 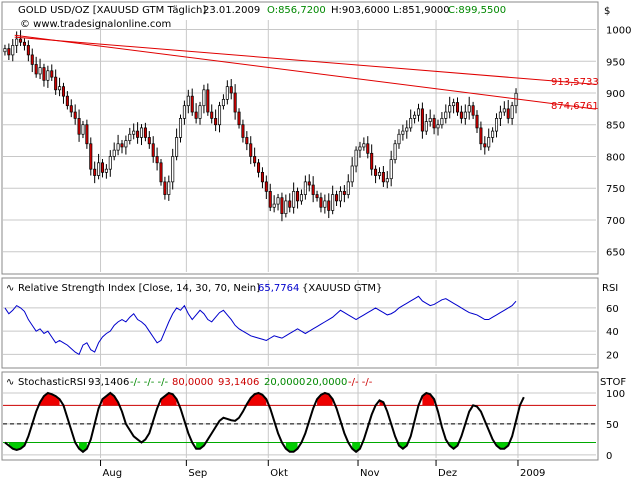 What do you see at coordinates (326, 382) in the screenshot?
I see `stoch-oversold-value: 20,0000` at bounding box center [326, 382].